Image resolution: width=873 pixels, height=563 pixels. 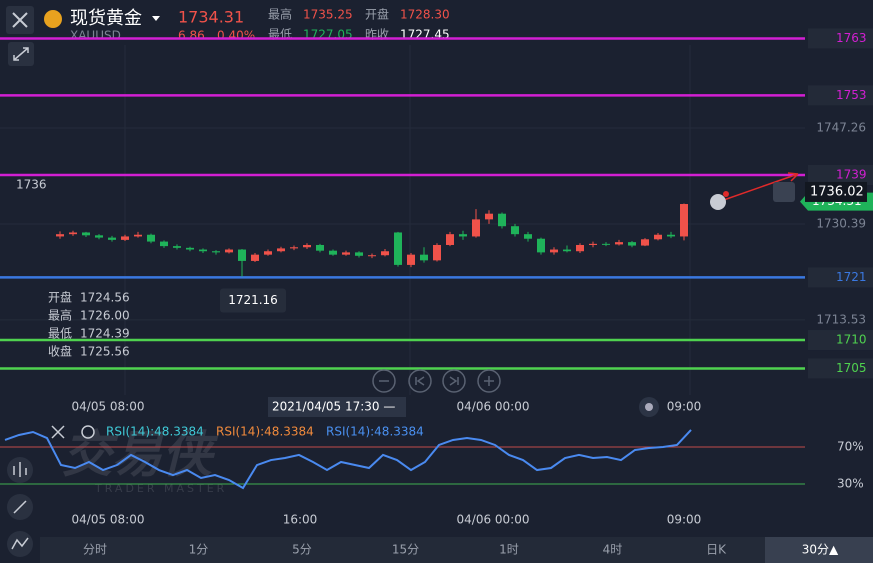 What do you see at coordinates (384, 381) in the screenshot?
I see `zoom-out` at bounding box center [384, 381].